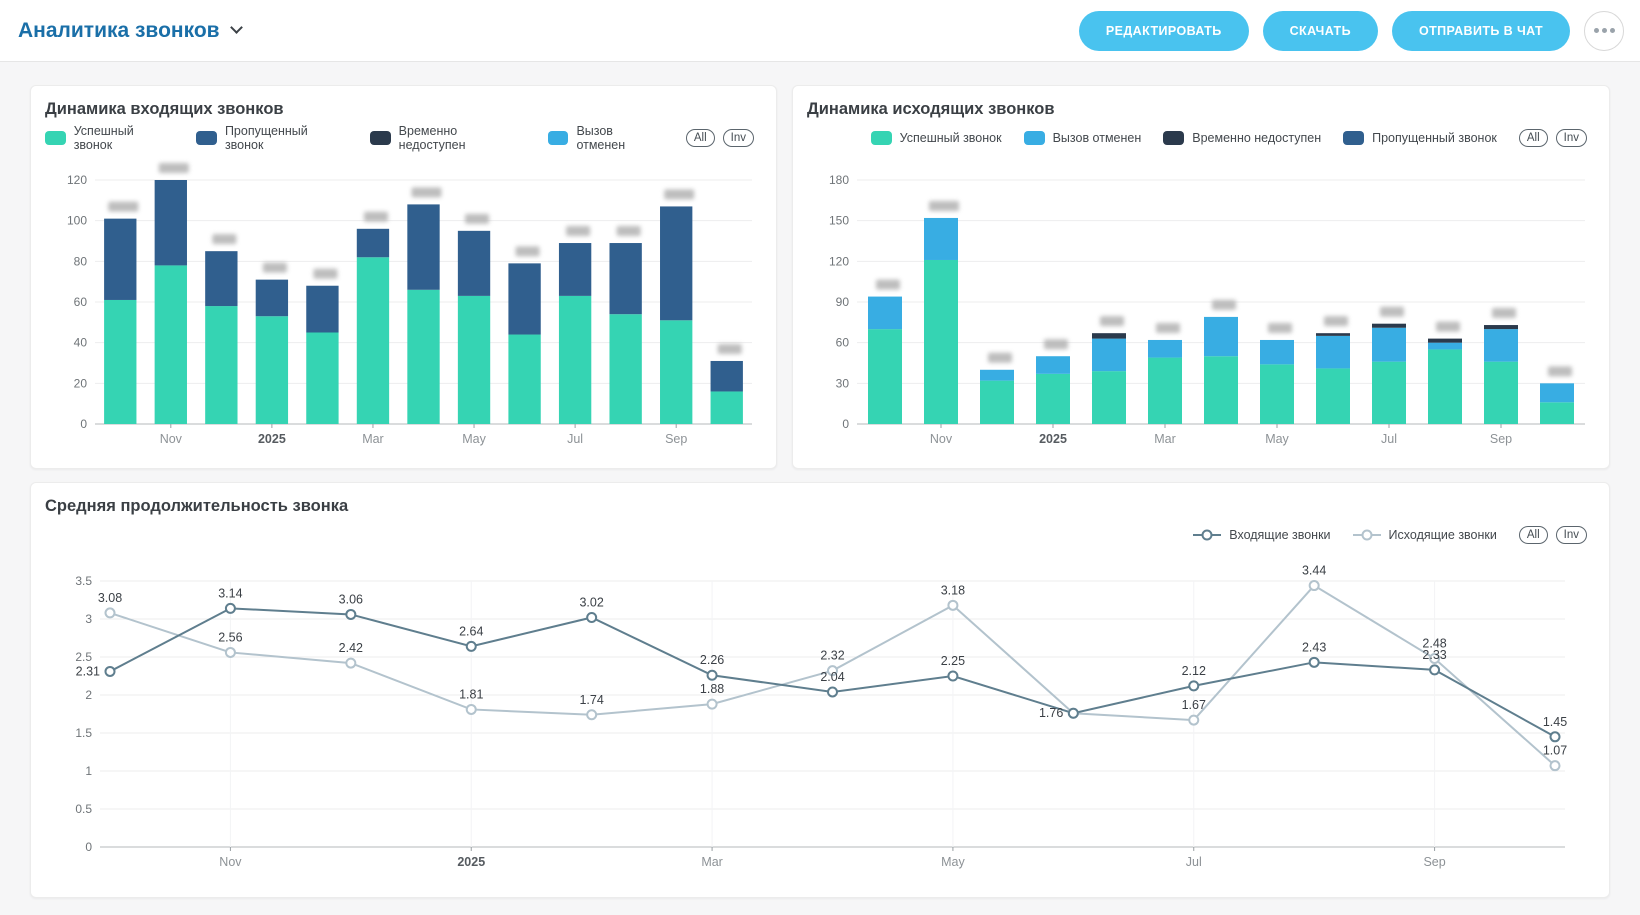  What do you see at coordinates (1604, 30) in the screenshot?
I see `more-options-button` at bounding box center [1604, 30].